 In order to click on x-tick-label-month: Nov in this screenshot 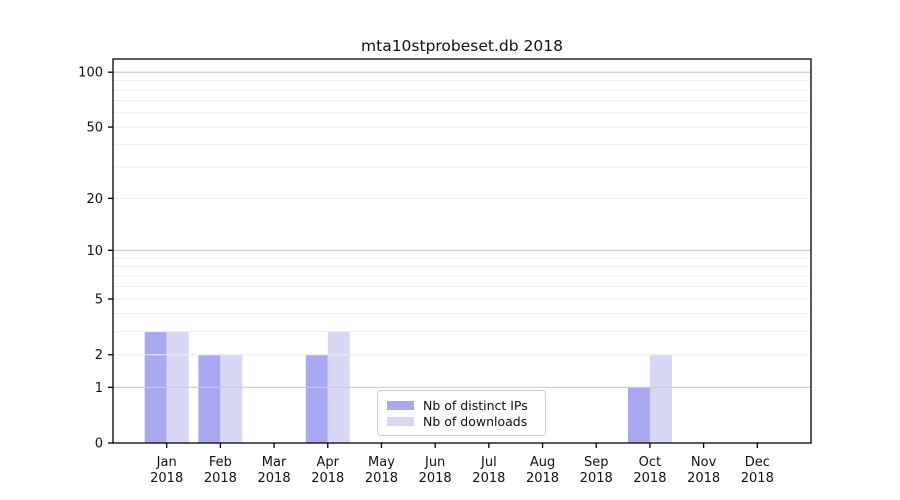, I will do `click(704, 462)`.